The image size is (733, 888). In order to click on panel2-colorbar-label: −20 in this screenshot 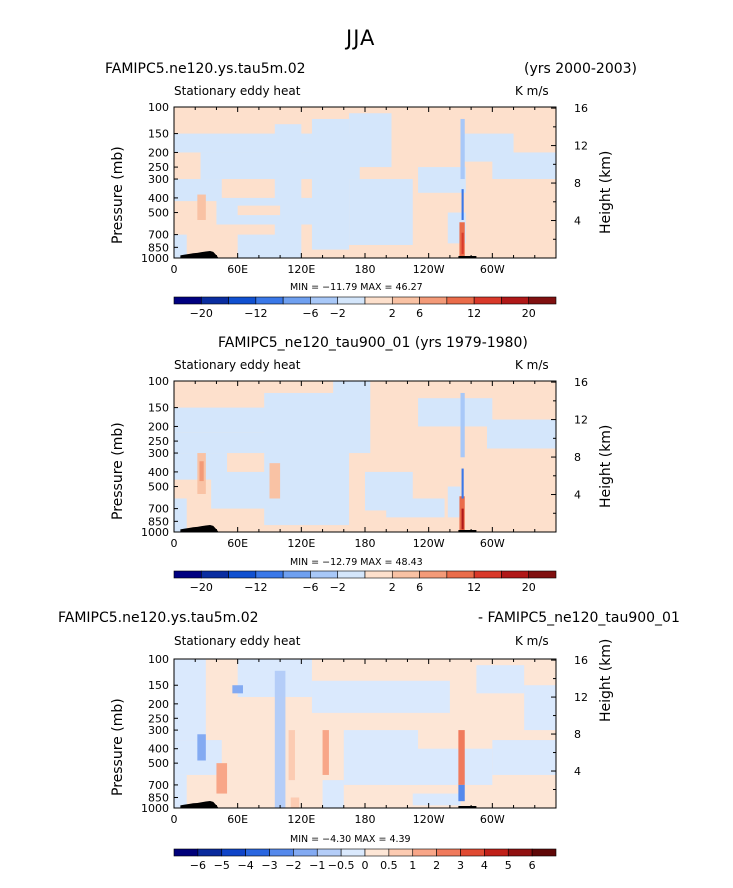, I will do `click(201, 587)`.